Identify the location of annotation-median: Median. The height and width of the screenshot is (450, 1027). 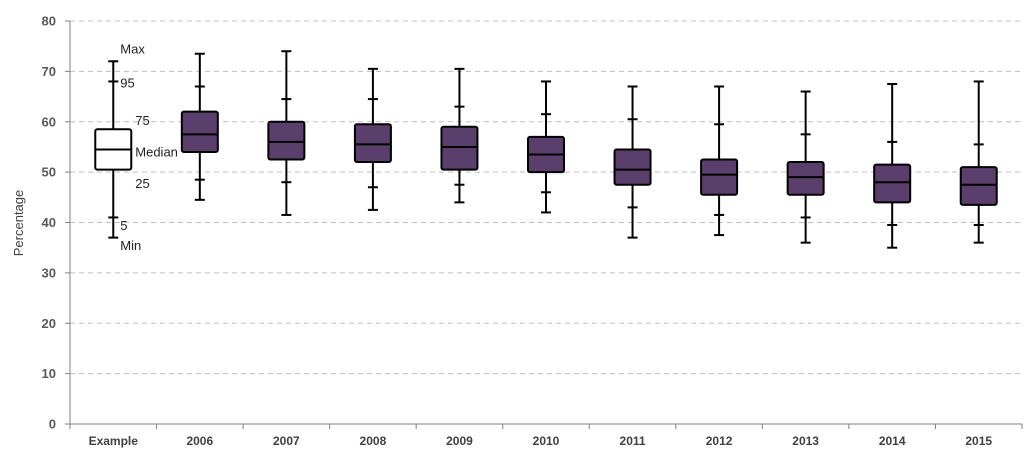
(156, 151).